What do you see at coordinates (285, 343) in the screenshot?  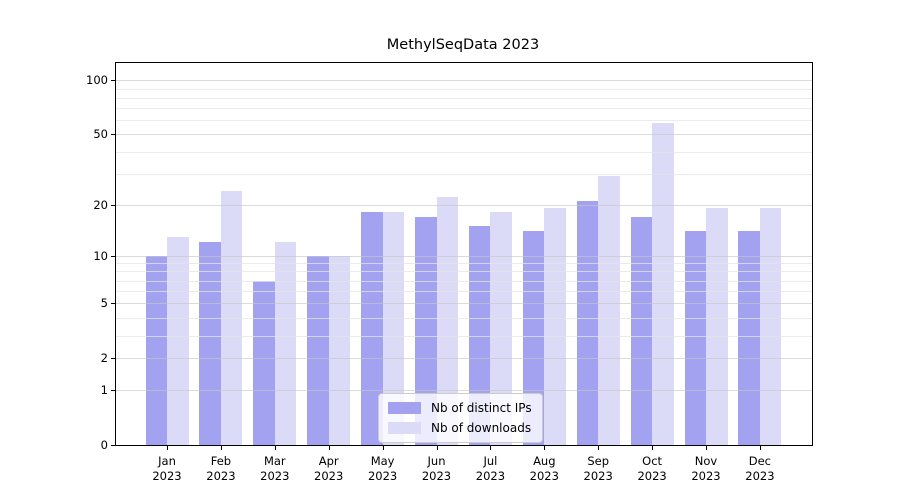 I see `bar-downloads-mar` at bounding box center [285, 343].